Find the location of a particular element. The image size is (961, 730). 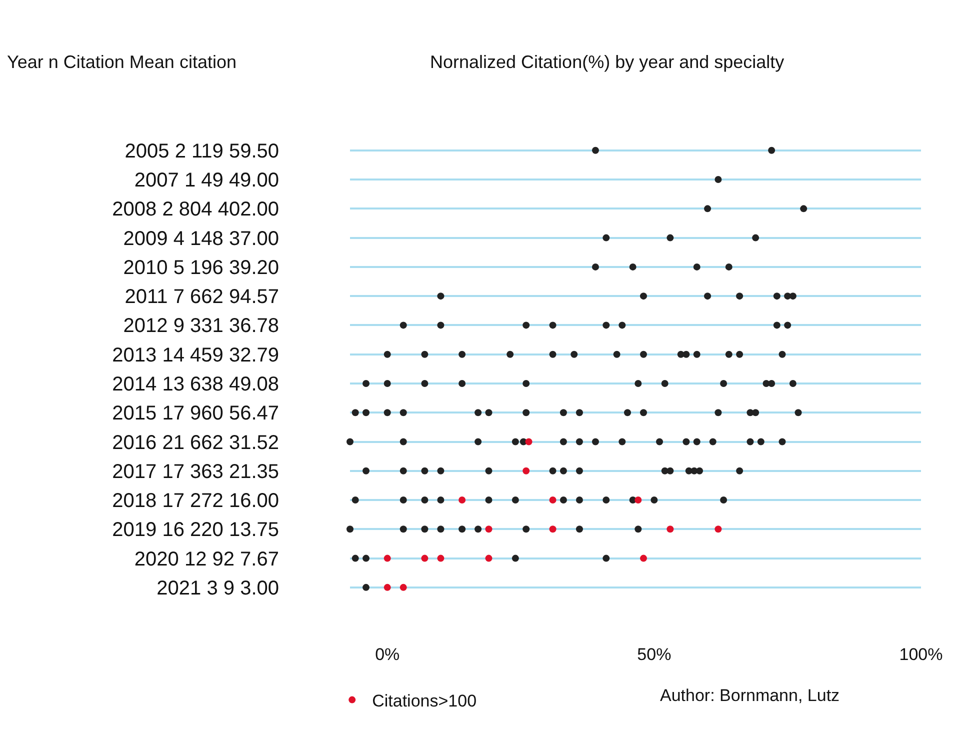

y-tick-label: 2013 14 459 32.79 is located at coordinates (195, 355).